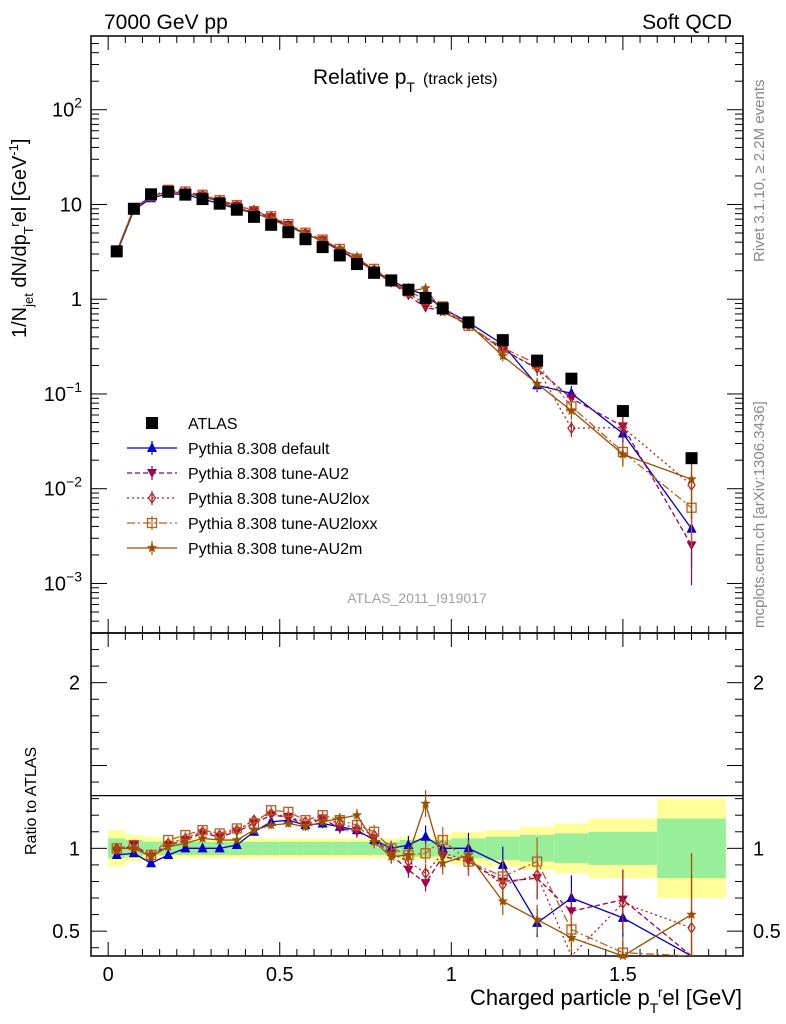  What do you see at coordinates (410, 87) in the screenshot?
I see `chart-title-sub: T` at bounding box center [410, 87].